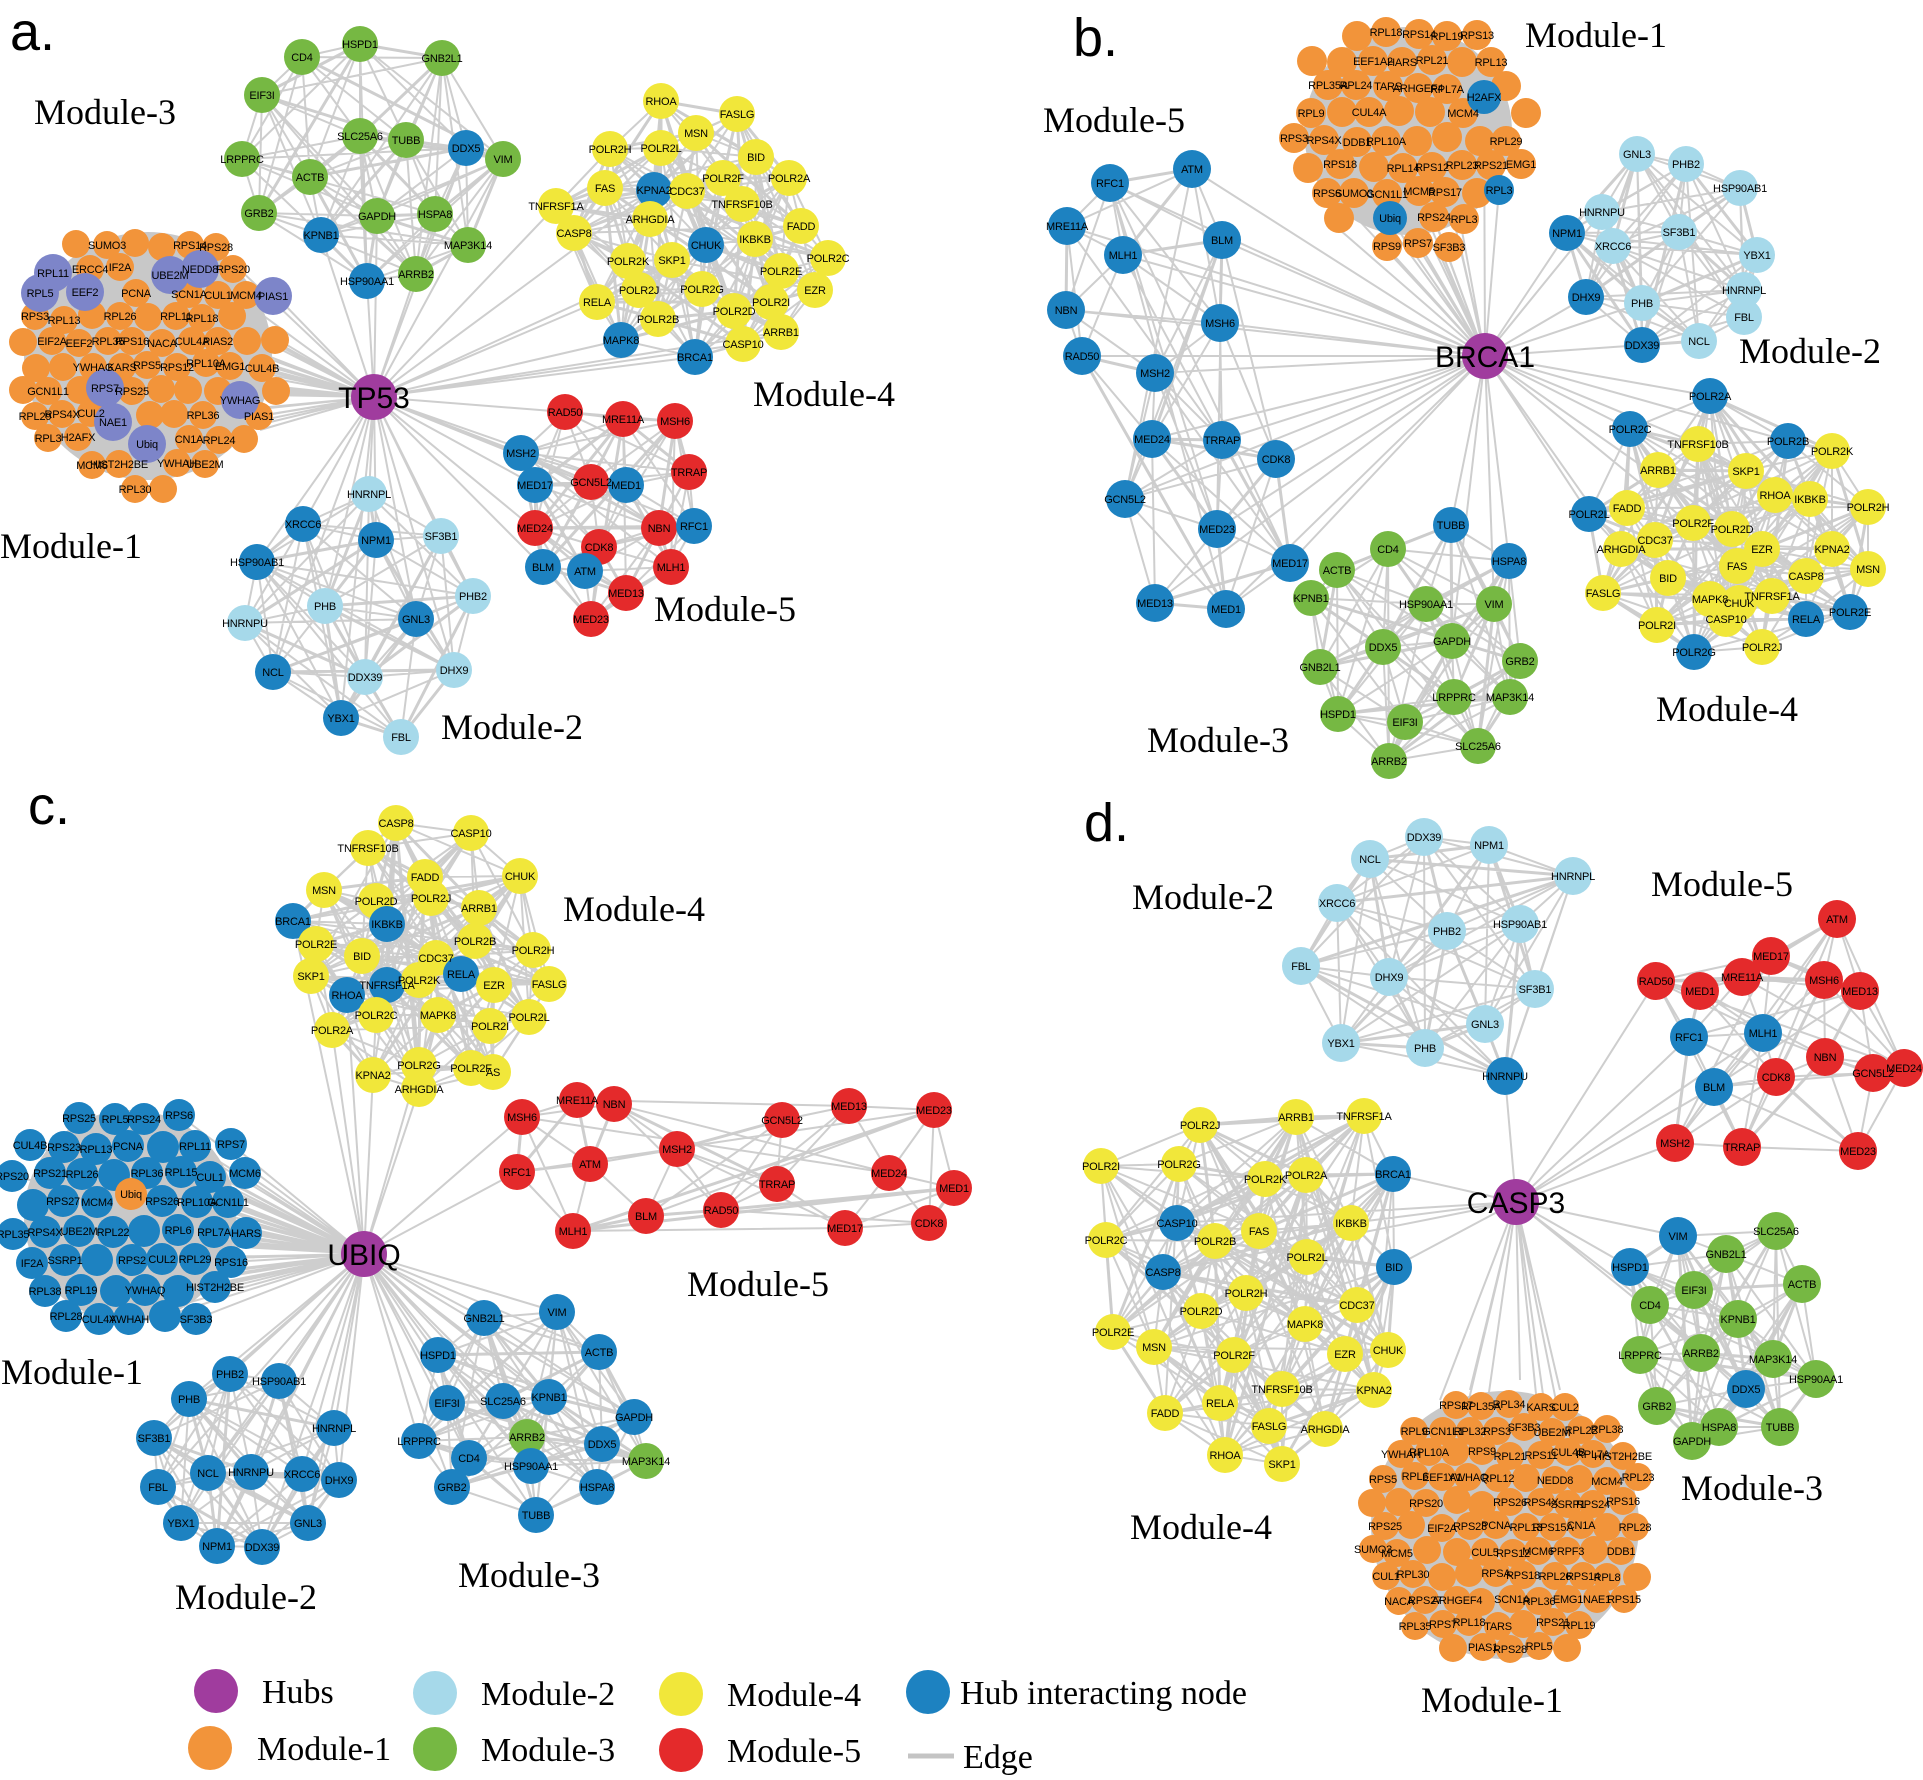 This screenshot has height=1780, width=1923. Describe the element at coordinates (1526, 1528) in the screenshot. I see `svg-text: RPL13` at that location.